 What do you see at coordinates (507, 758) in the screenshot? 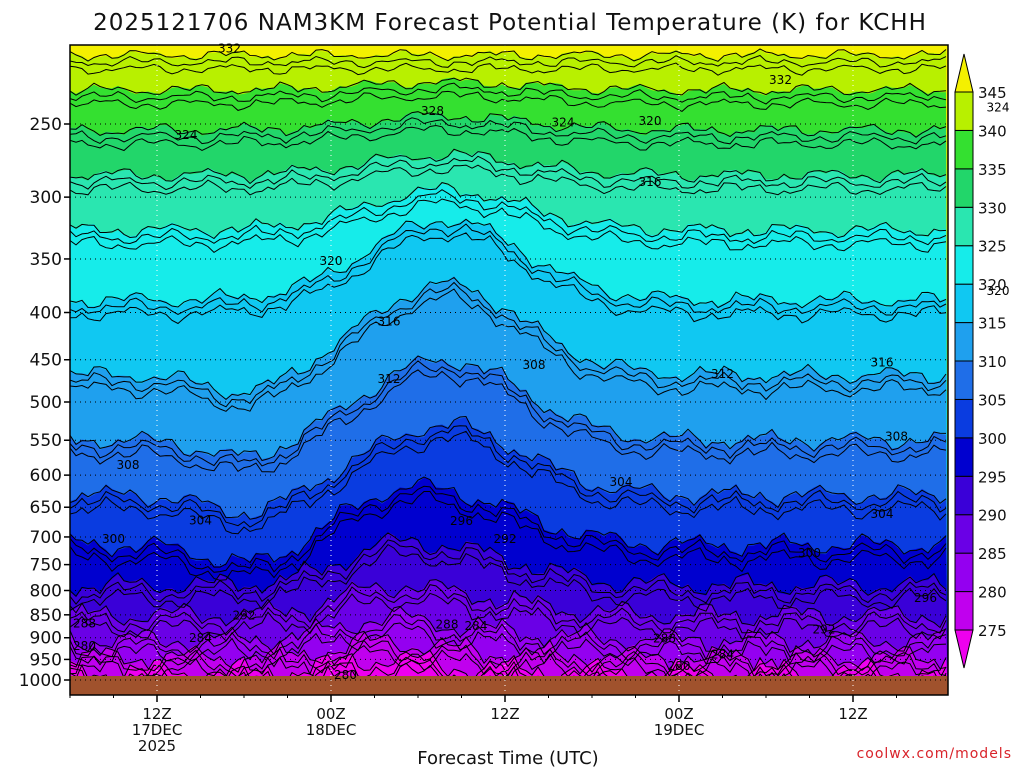
I see `x-axis-label: Forecast Time (UTC)` at bounding box center [507, 758].